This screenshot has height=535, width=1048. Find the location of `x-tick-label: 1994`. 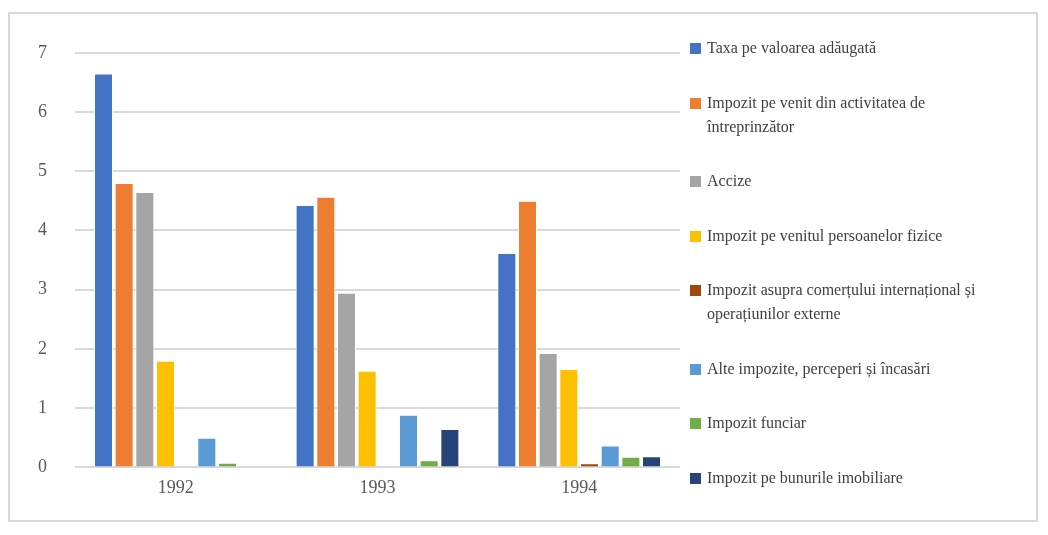

x-tick-label: 1994 is located at coordinates (579, 486).